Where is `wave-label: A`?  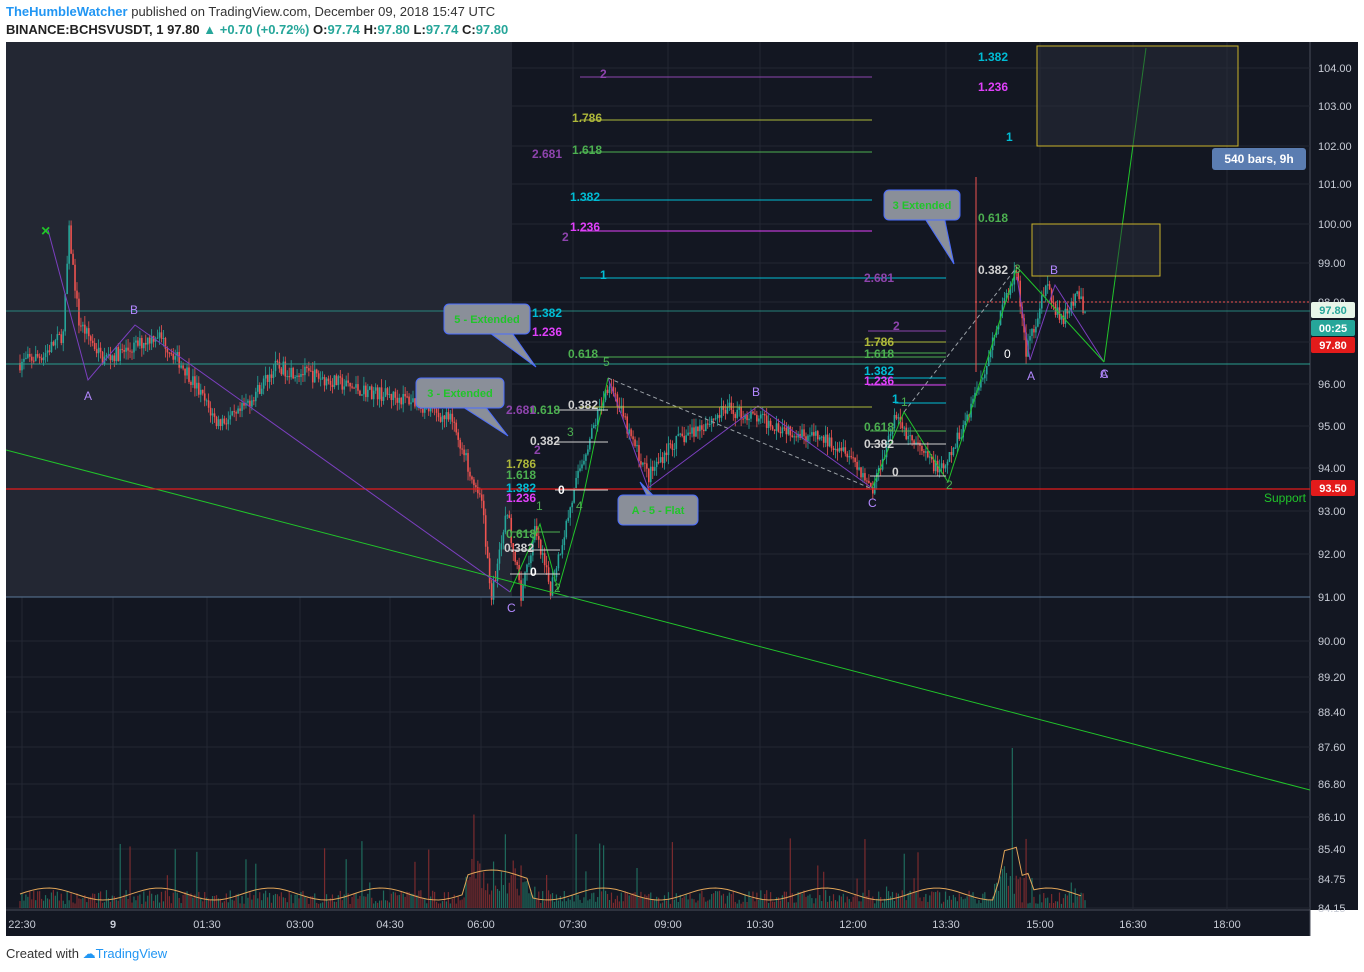 wave-label: A is located at coordinates (1104, 374).